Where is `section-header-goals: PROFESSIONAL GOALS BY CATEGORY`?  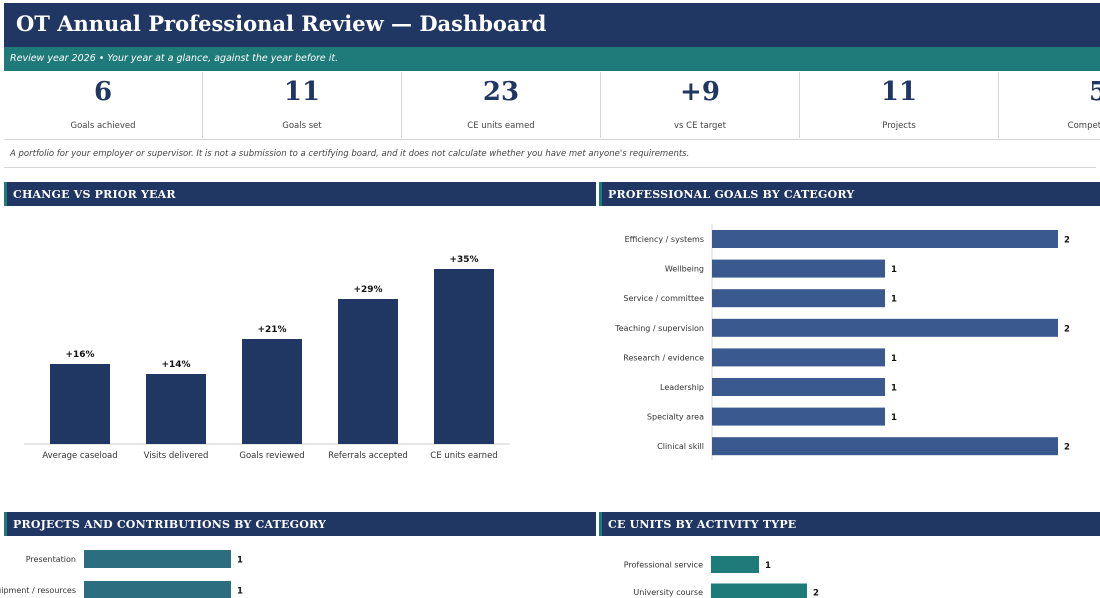 section-header-goals: PROFESSIONAL GOALS BY CATEGORY is located at coordinates (849, 194).